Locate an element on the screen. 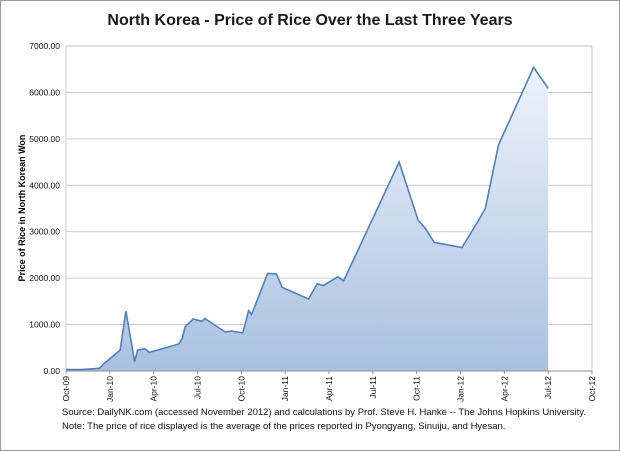 Image resolution: width=620 pixels, height=451 pixels. y-tick-label: 0.00 is located at coordinates (51, 371).